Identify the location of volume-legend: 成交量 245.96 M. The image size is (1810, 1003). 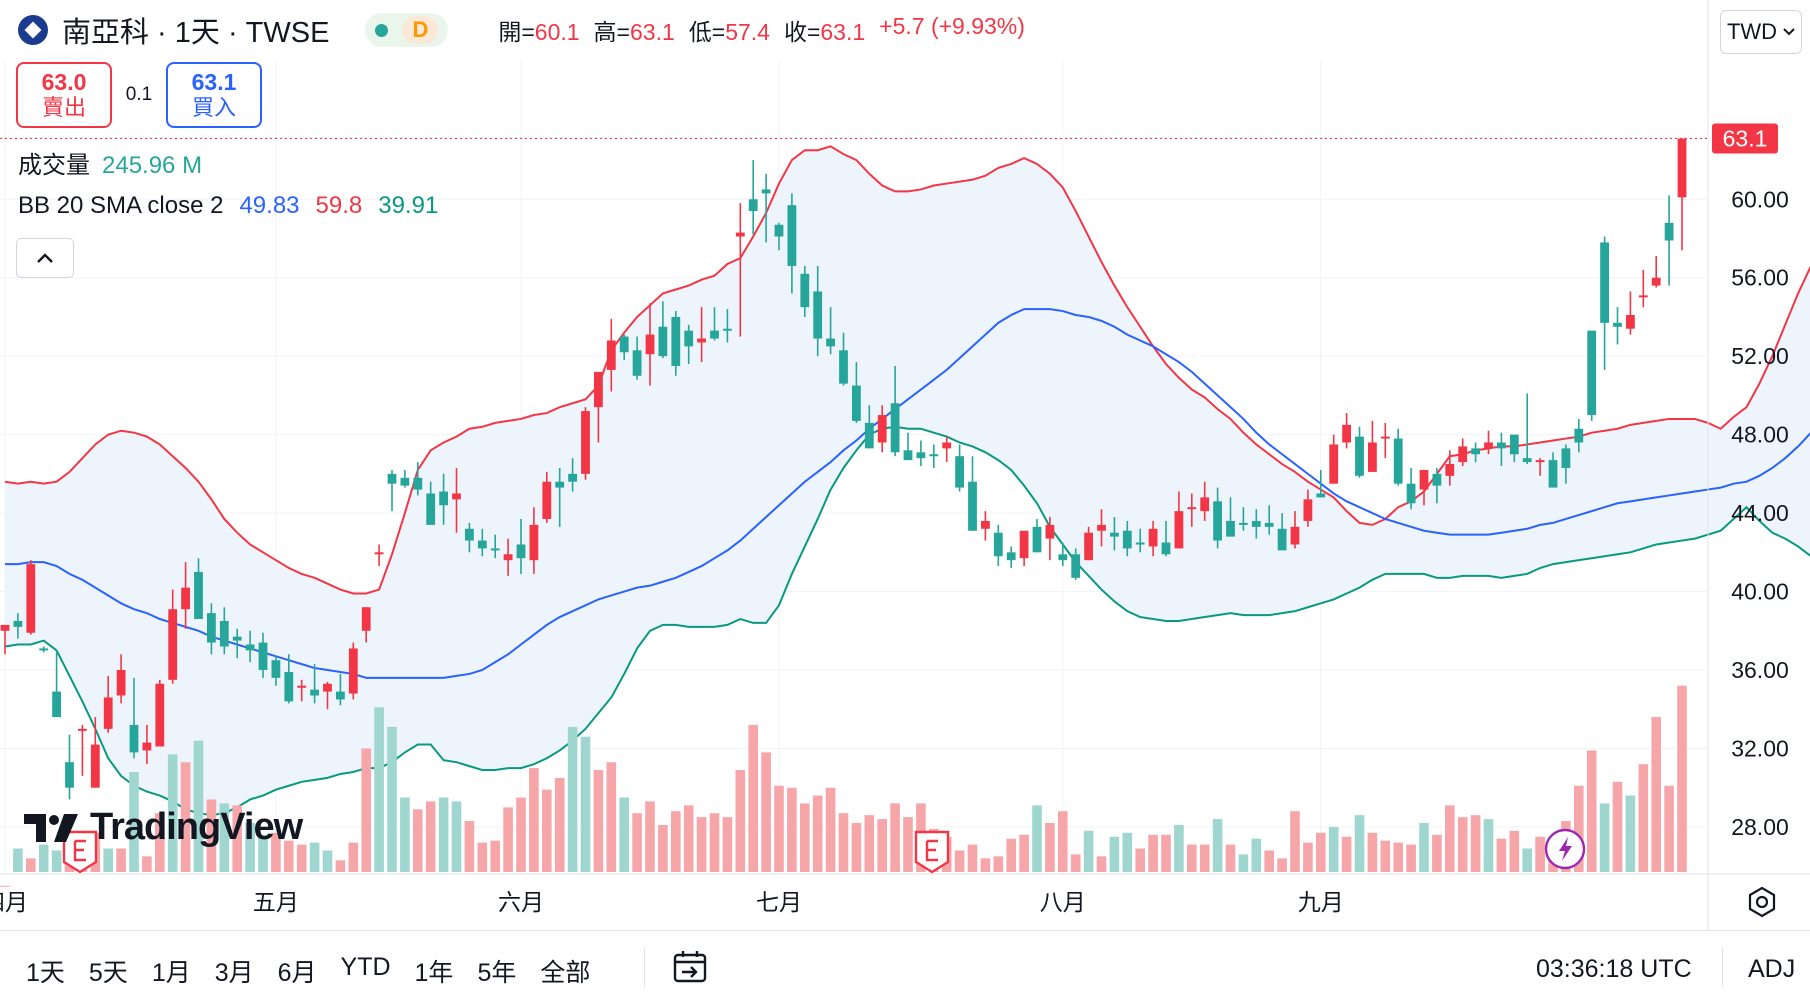
(110, 165).